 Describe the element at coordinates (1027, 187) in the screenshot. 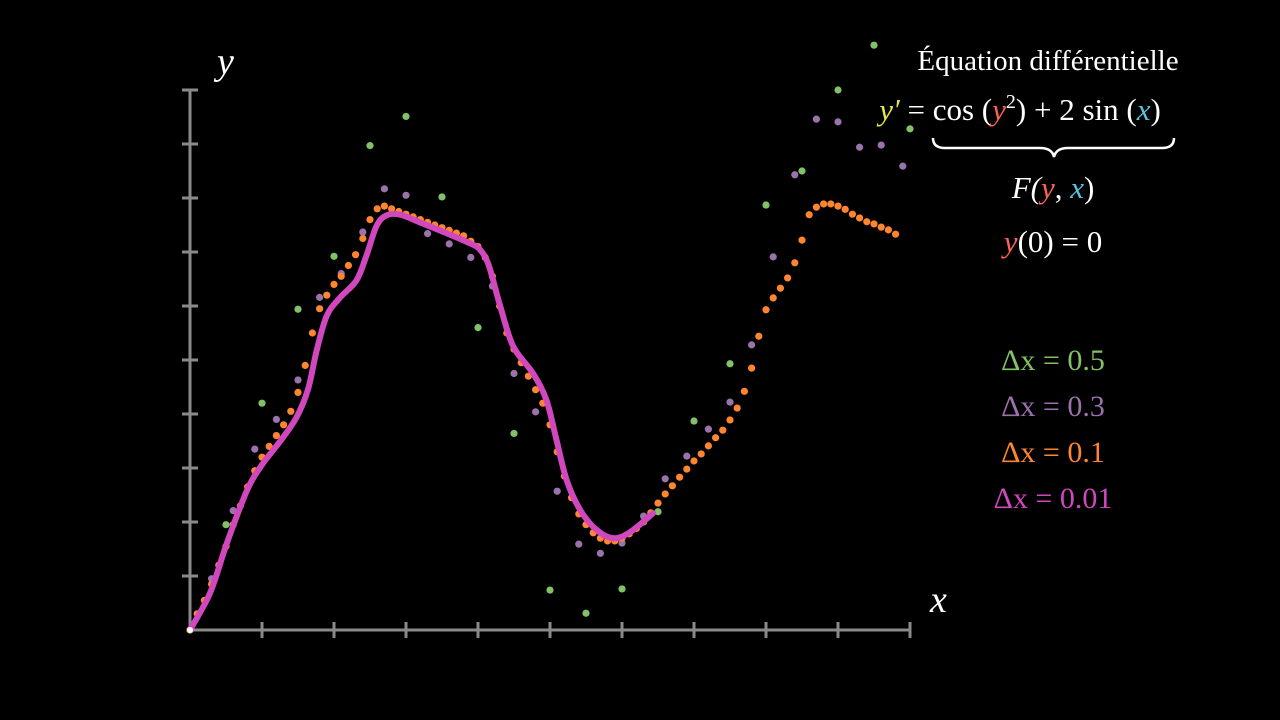

I see `function-name: F(` at that location.